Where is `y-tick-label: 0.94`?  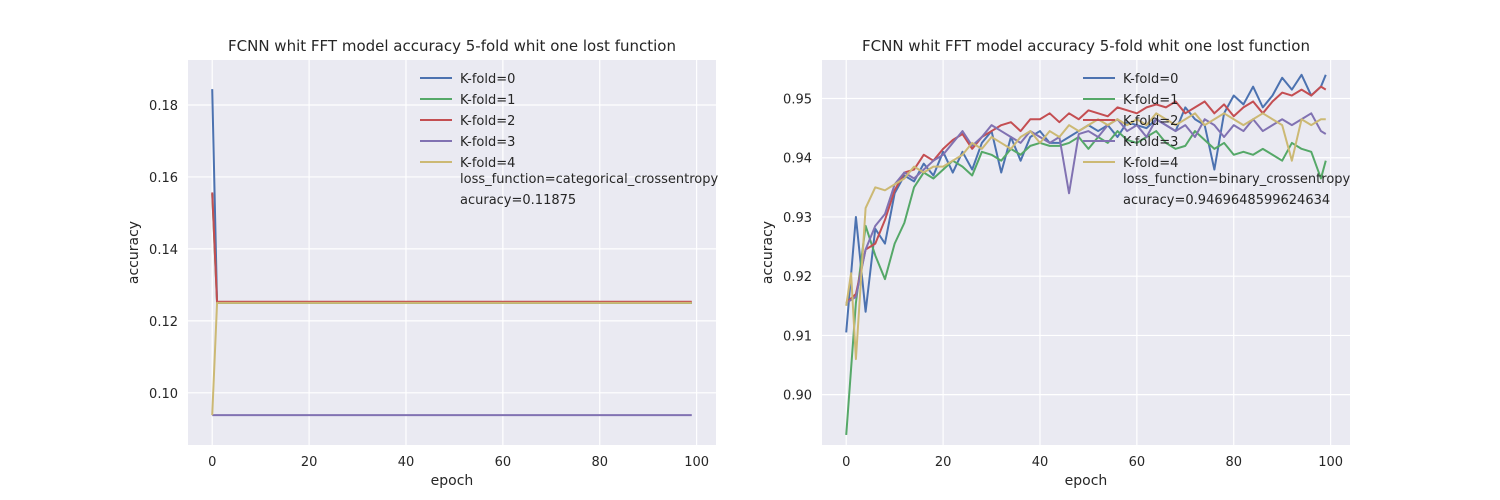
y-tick-label: 0.94 is located at coordinates (797, 159).